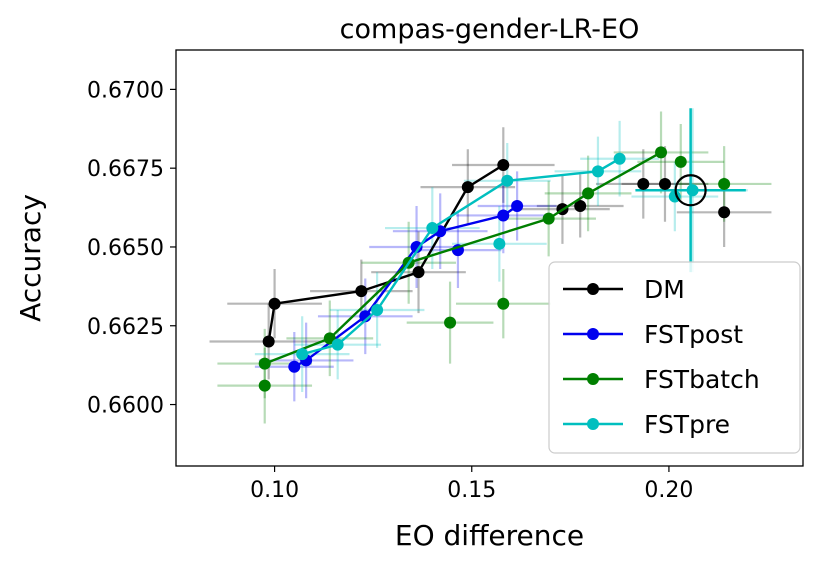 Image resolution: width=830 pixels, height=565 pixels. Describe the element at coordinates (702, 379) in the screenshot. I see `legend-label-fstbatch: FSTbatch` at that location.